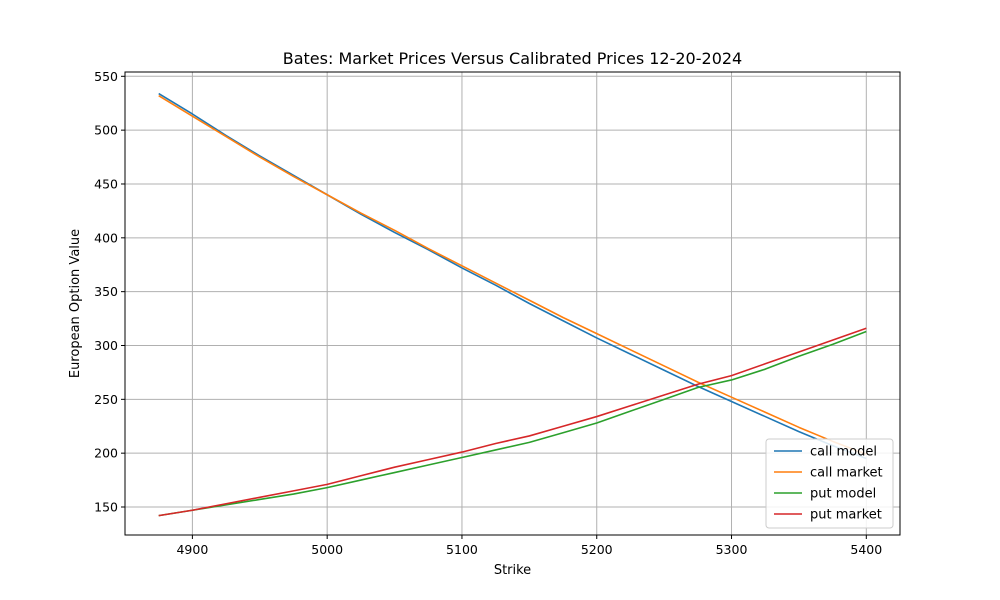 Image resolution: width=1000 pixels, height=600 pixels. What do you see at coordinates (106, 453) in the screenshot?
I see `y-tick-label: 200` at bounding box center [106, 453].